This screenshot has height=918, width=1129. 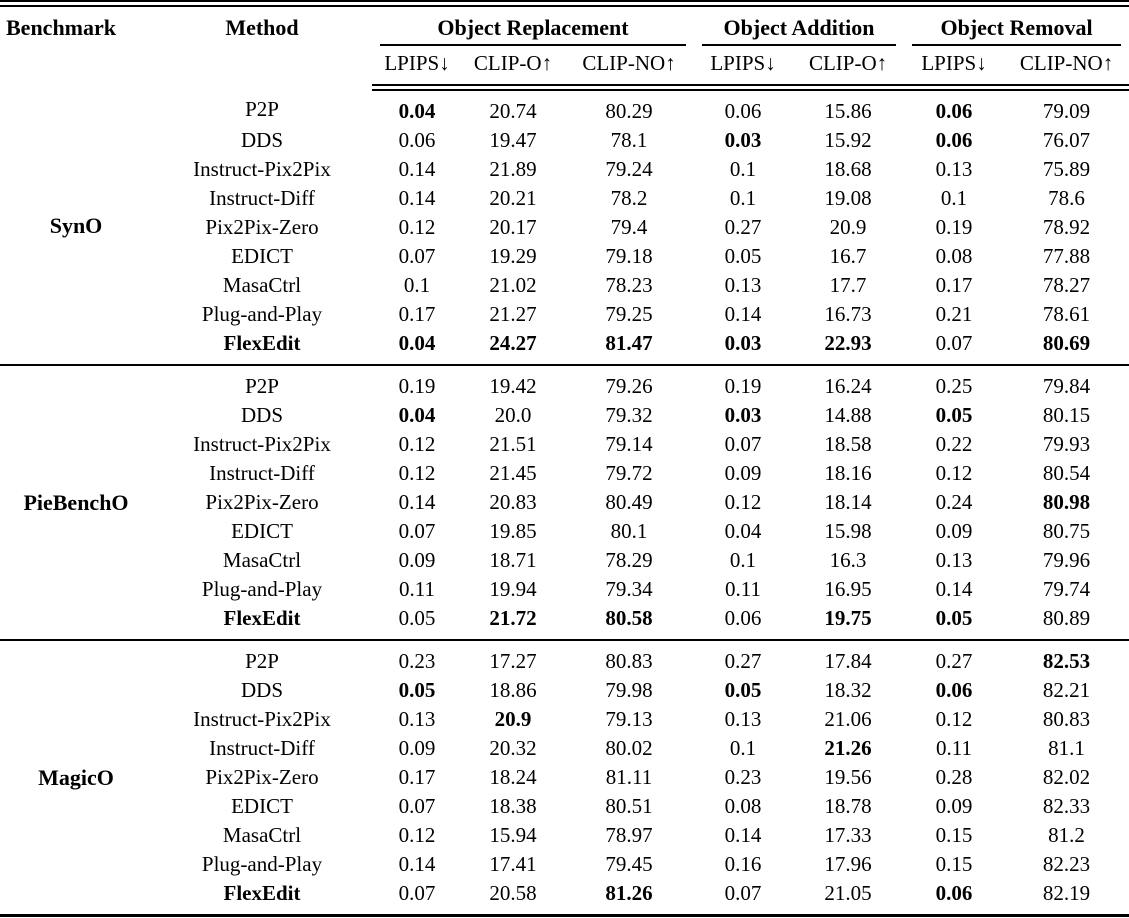 What do you see at coordinates (848, 661) in the screenshot?
I see `value-cell: 17.84` at bounding box center [848, 661].